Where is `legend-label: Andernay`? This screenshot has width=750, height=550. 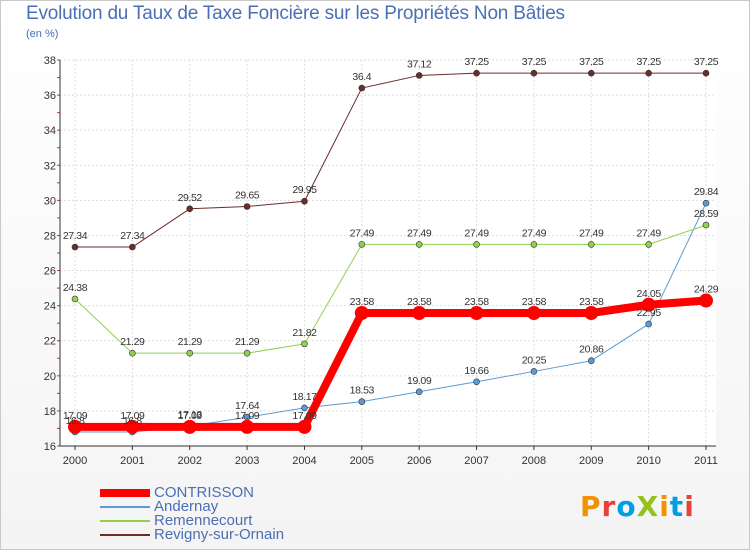 legend-label: Andernay is located at coordinates (186, 506).